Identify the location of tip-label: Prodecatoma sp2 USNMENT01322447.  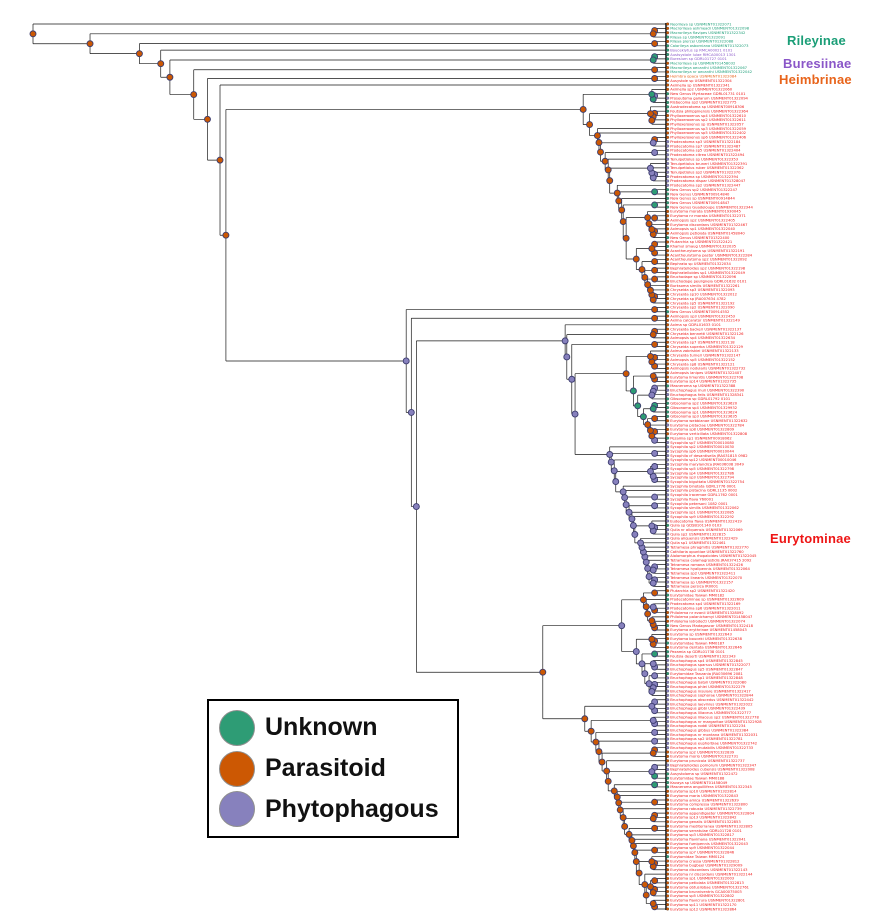
(705, 186).